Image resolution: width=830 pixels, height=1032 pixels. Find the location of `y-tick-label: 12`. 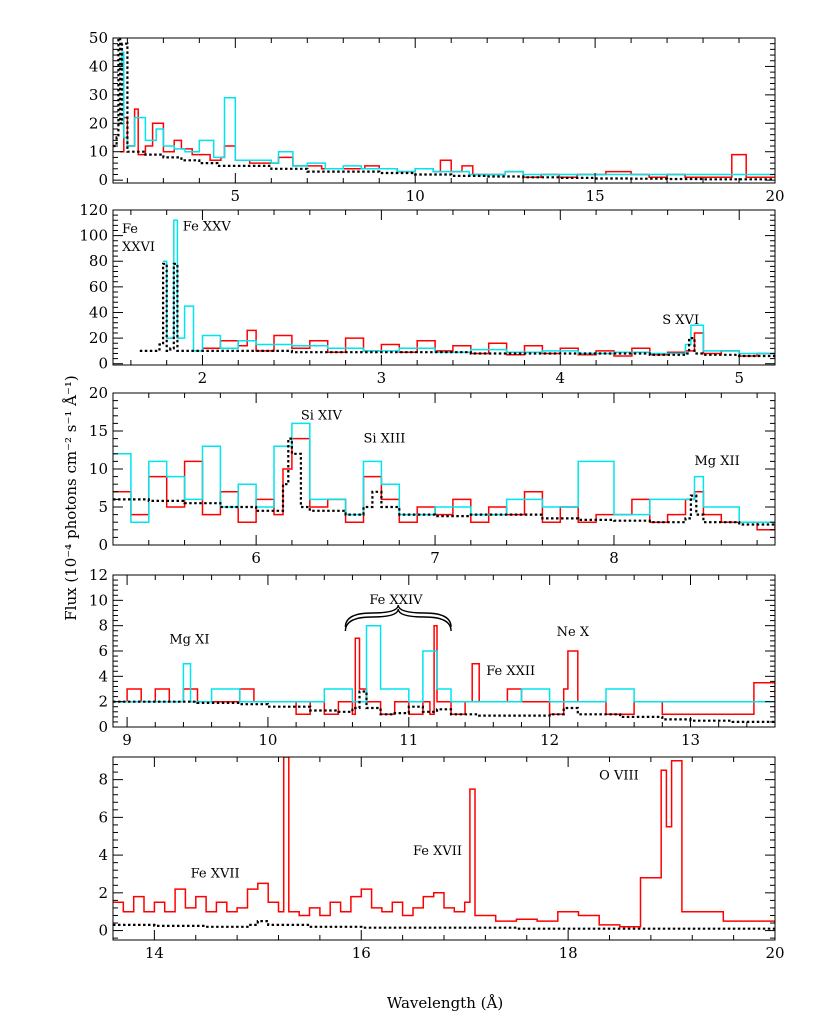

y-tick-label: 12 is located at coordinates (98, 575).